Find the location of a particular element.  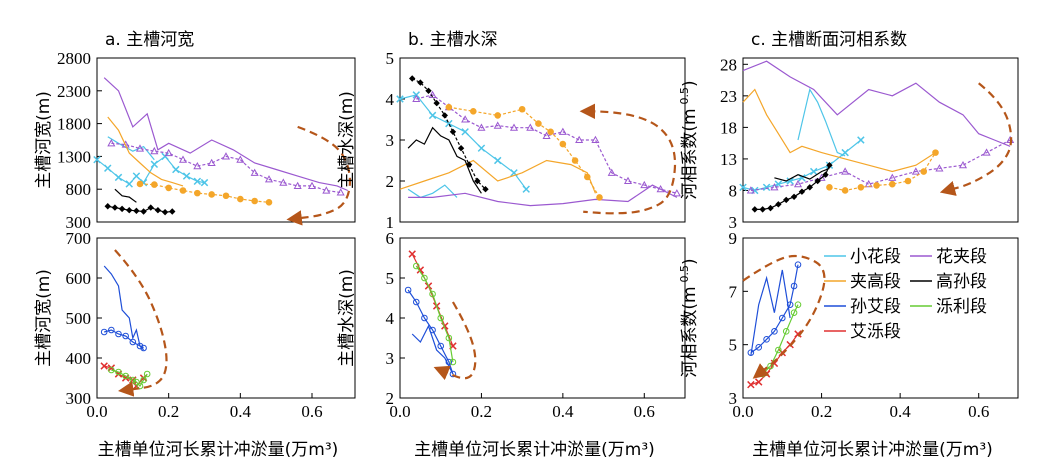

y-tick-label: 13 is located at coordinates (728, 159).